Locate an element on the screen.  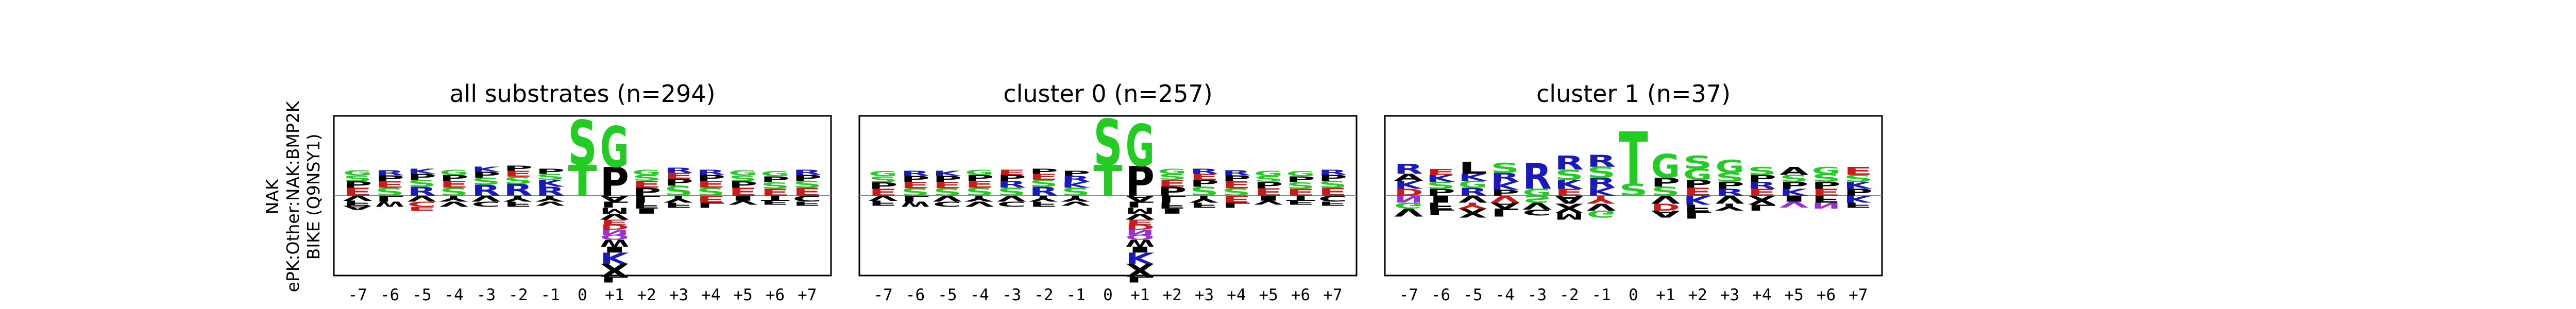
logo-letter-D: D is located at coordinates (1408, 192).